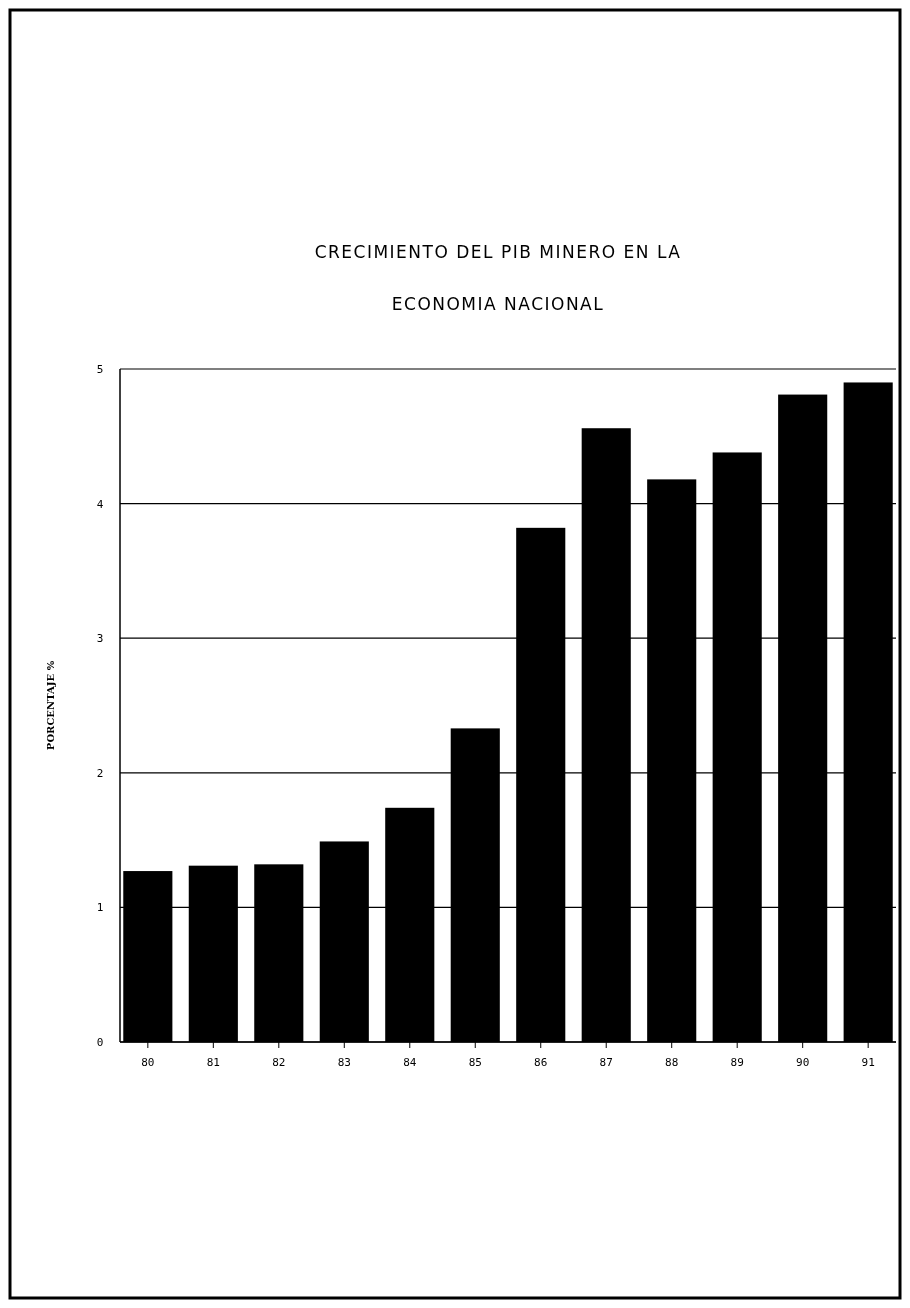 This screenshot has width=910, height=1308. What do you see at coordinates (868, 1062) in the screenshot?
I see `x-tick-label: 91` at bounding box center [868, 1062].